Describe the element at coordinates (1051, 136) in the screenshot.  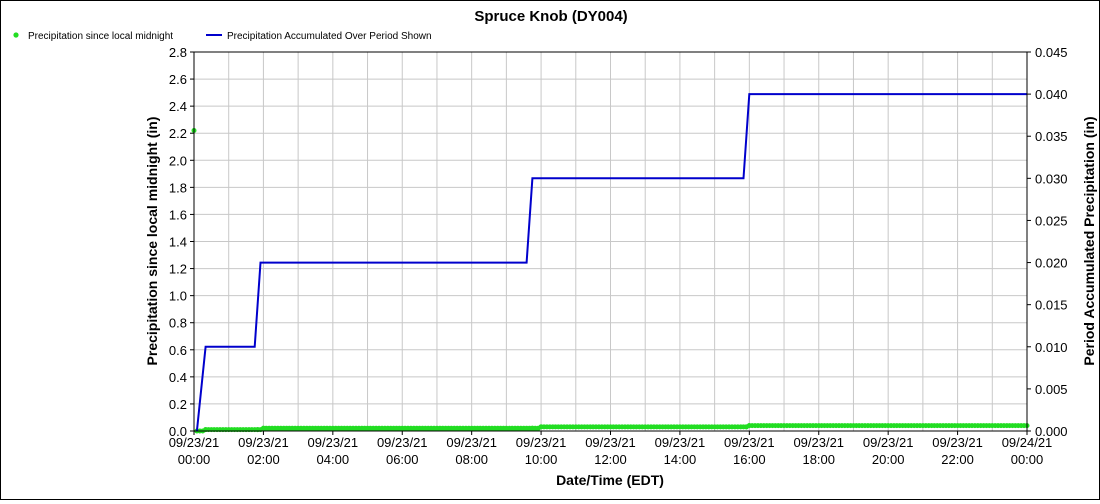
I see `y-tick-label-right: 0.035` at that location.